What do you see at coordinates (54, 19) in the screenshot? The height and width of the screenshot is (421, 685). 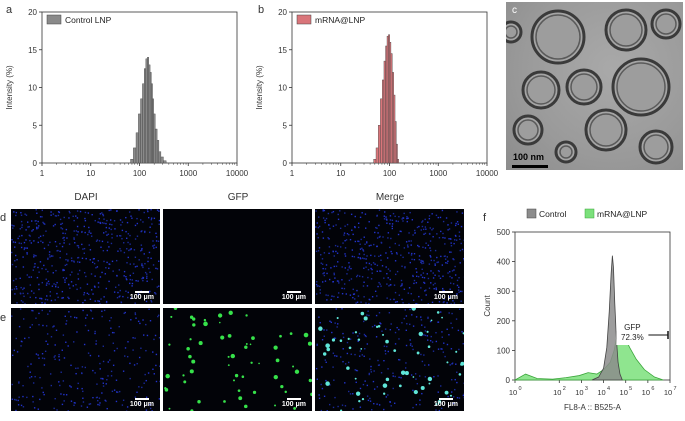 I see `legend-swatch` at bounding box center [54, 19].